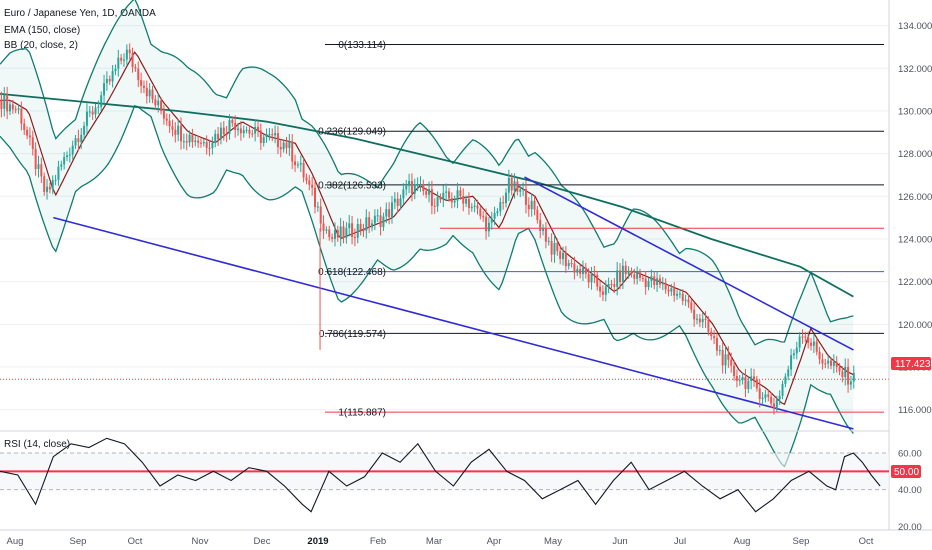  Describe the element at coordinates (680, 541) in the screenshot. I see `time-tick-label: Jul` at that location.